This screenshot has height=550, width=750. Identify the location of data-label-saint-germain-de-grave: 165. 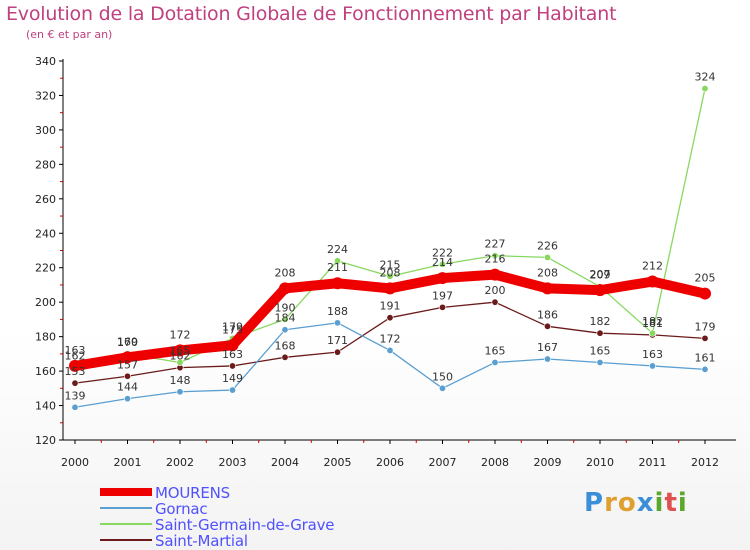
(180, 350).